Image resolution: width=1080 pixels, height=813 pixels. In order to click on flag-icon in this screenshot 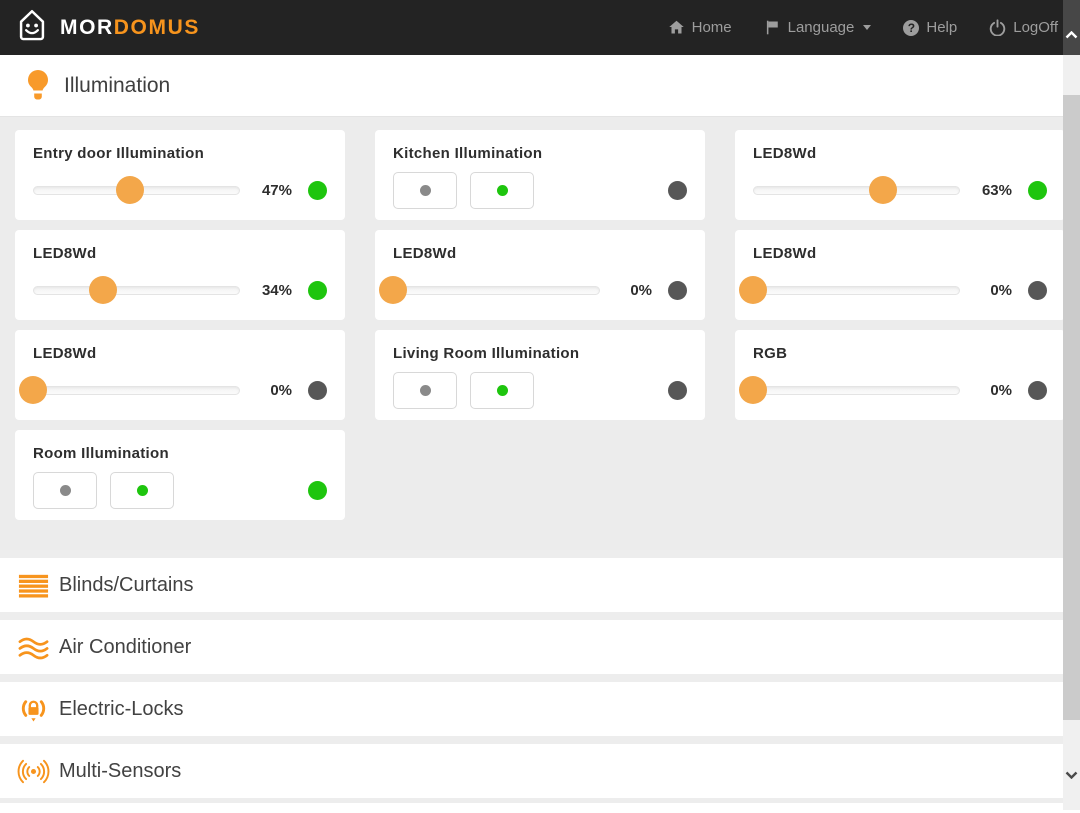, I will do `click(772, 27)`.